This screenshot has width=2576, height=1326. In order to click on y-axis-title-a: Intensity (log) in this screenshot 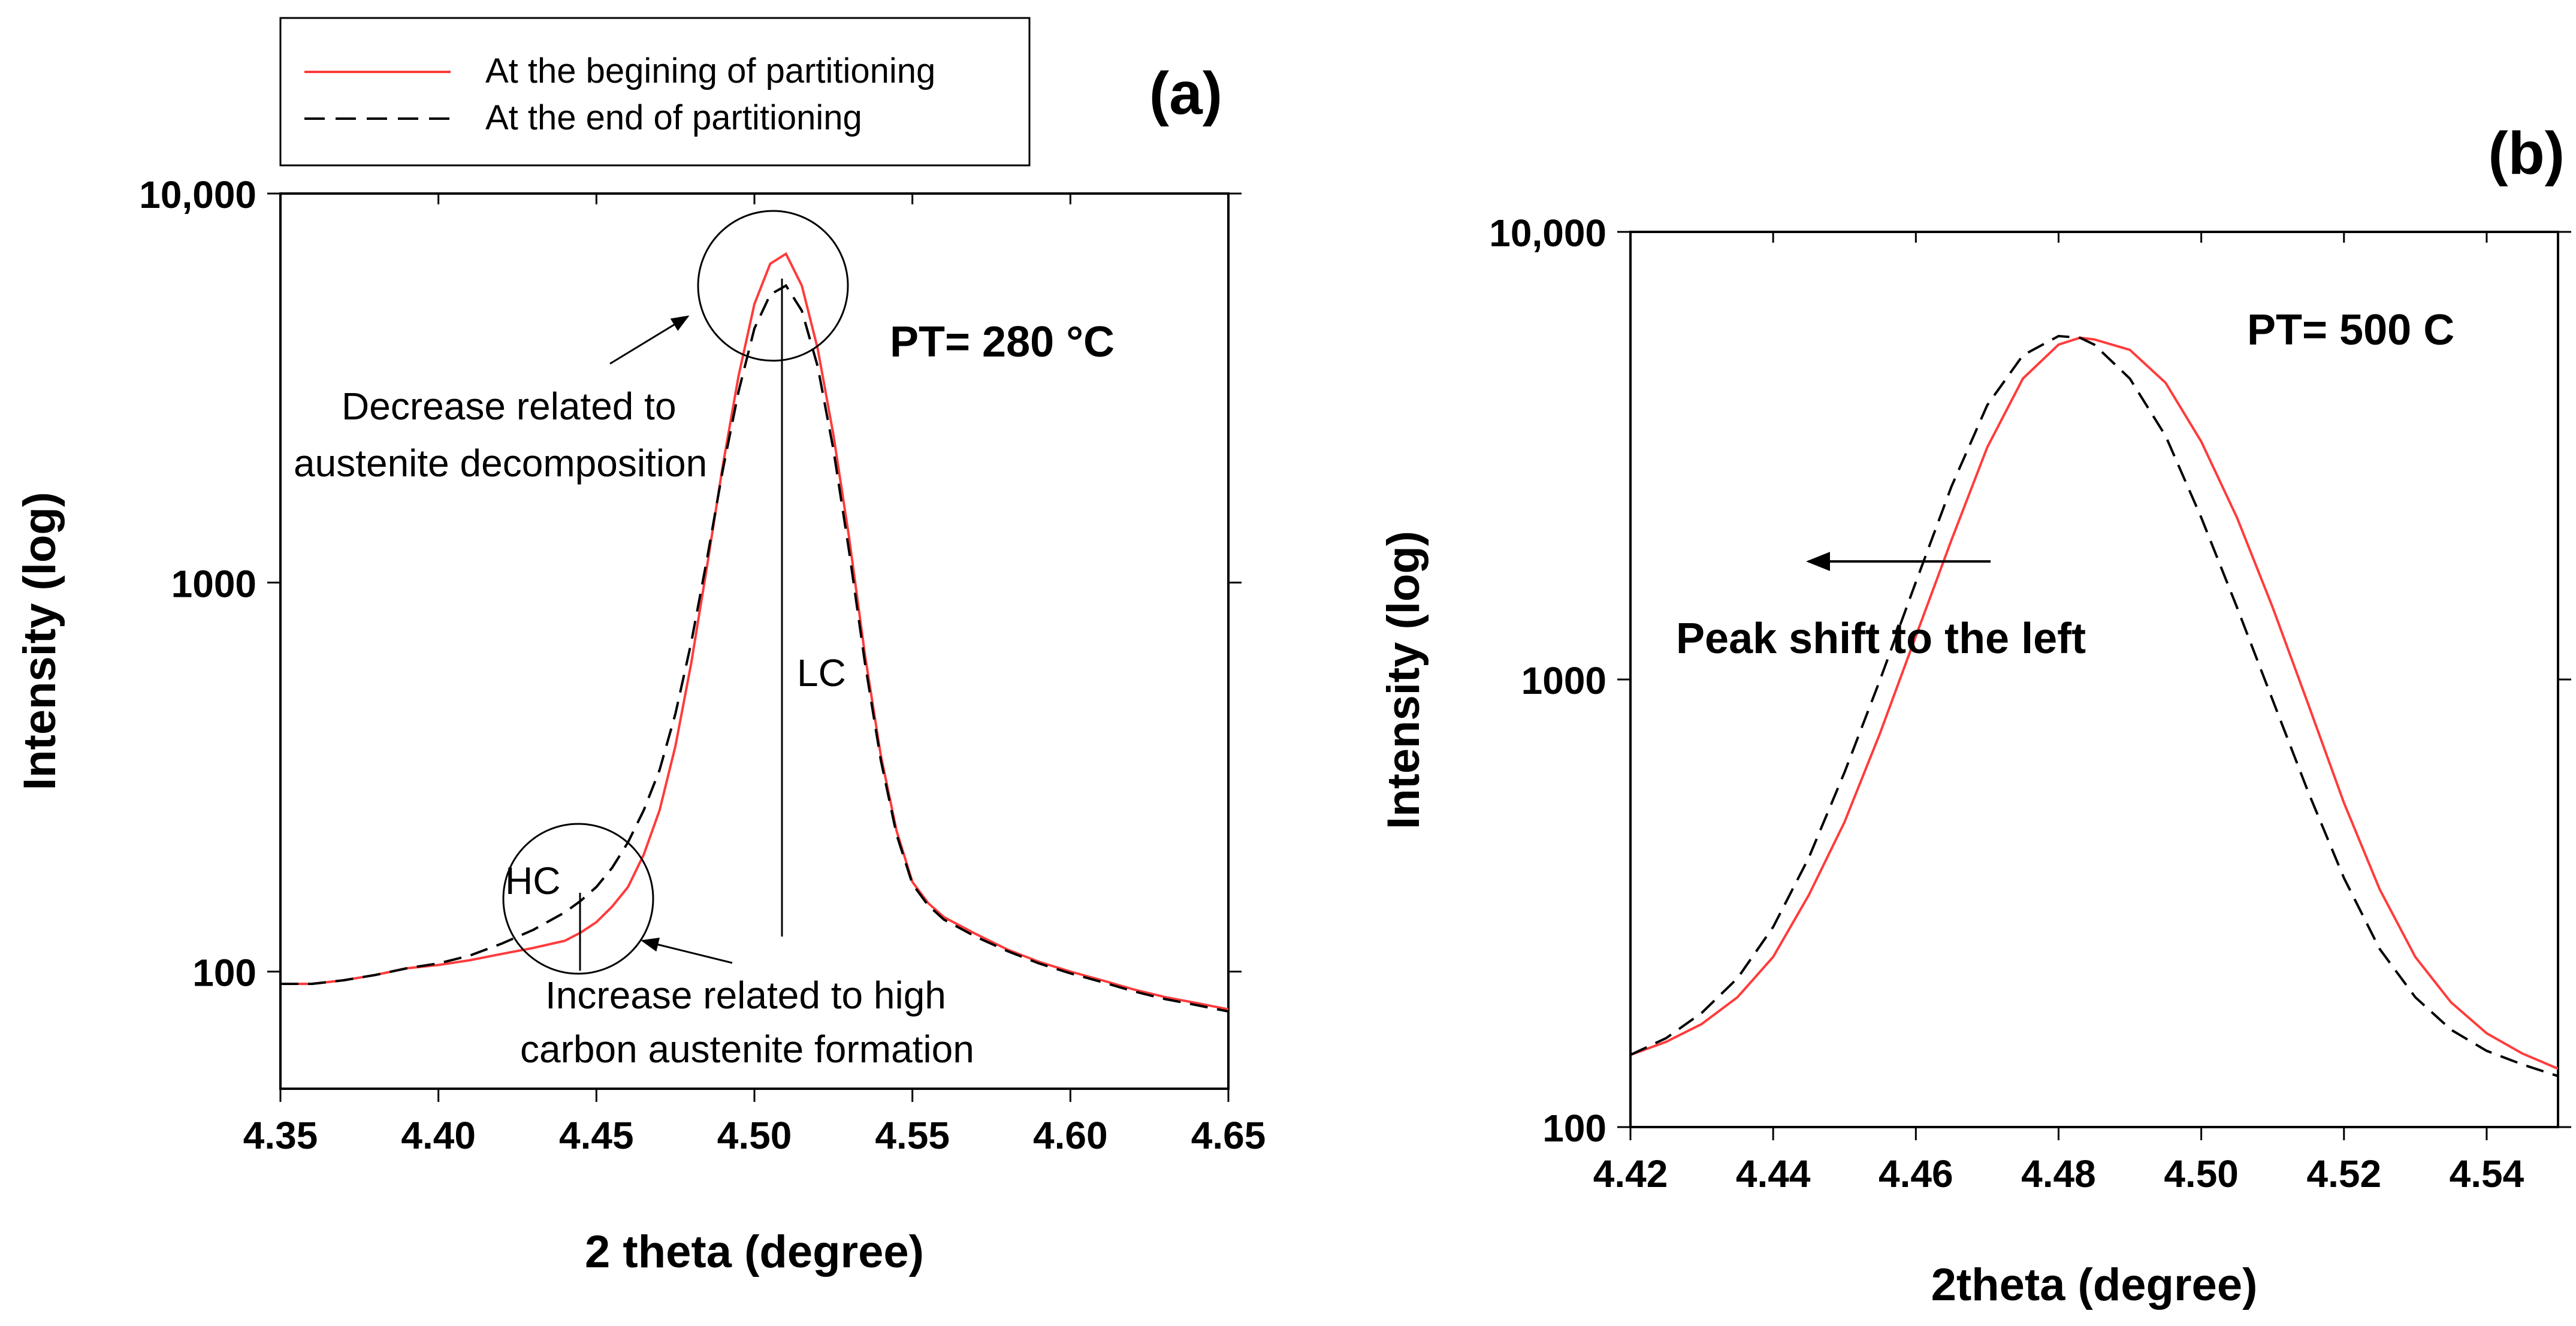, I will do `click(40, 641)`.